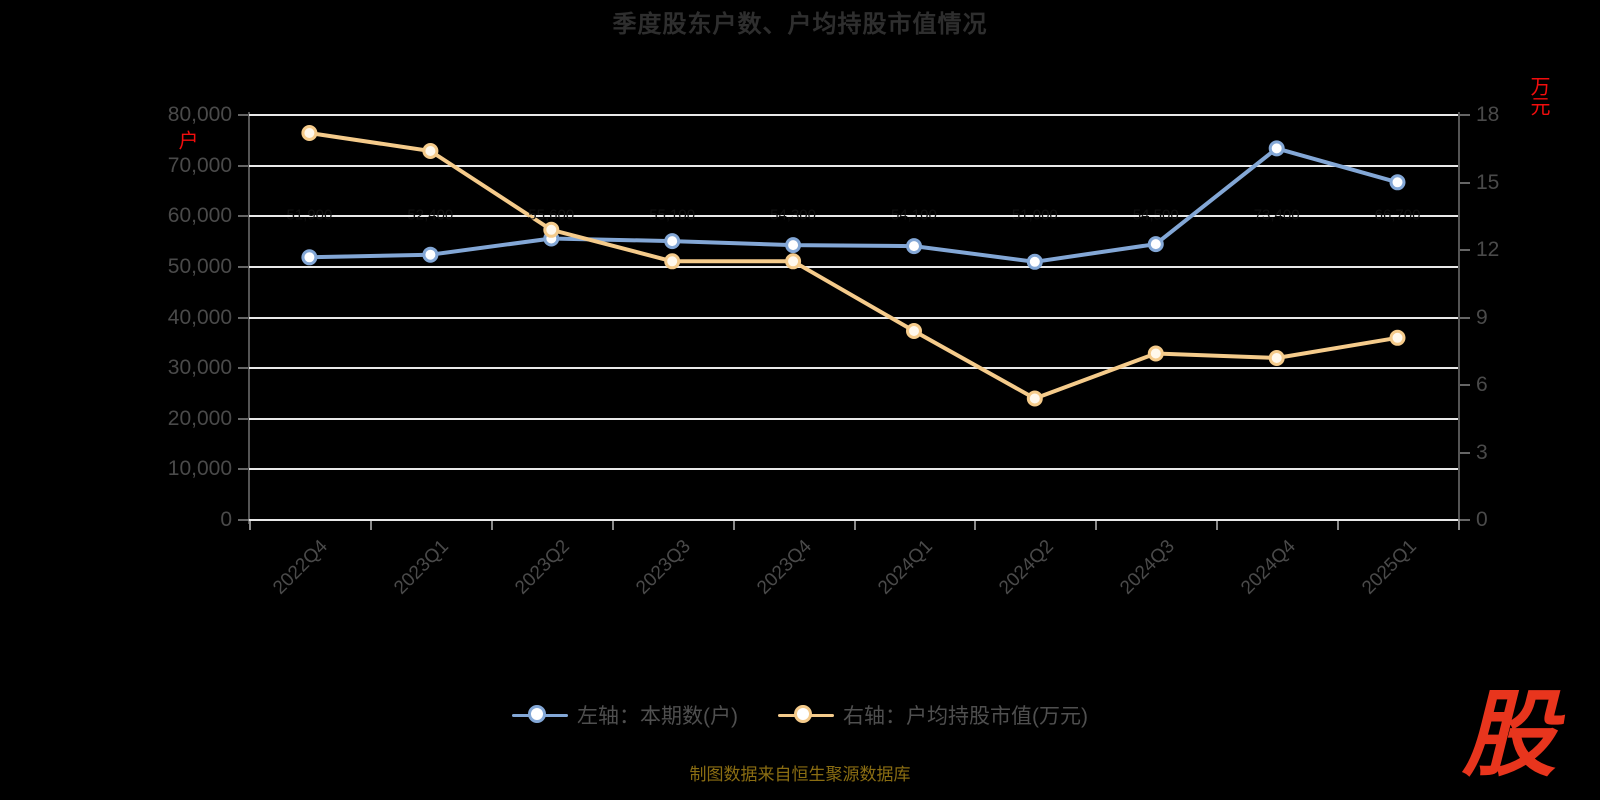 The width and height of the screenshot is (1600, 800). What do you see at coordinates (430, 215) in the screenshot?
I see `data-point-value-label: 52,400` at bounding box center [430, 215].